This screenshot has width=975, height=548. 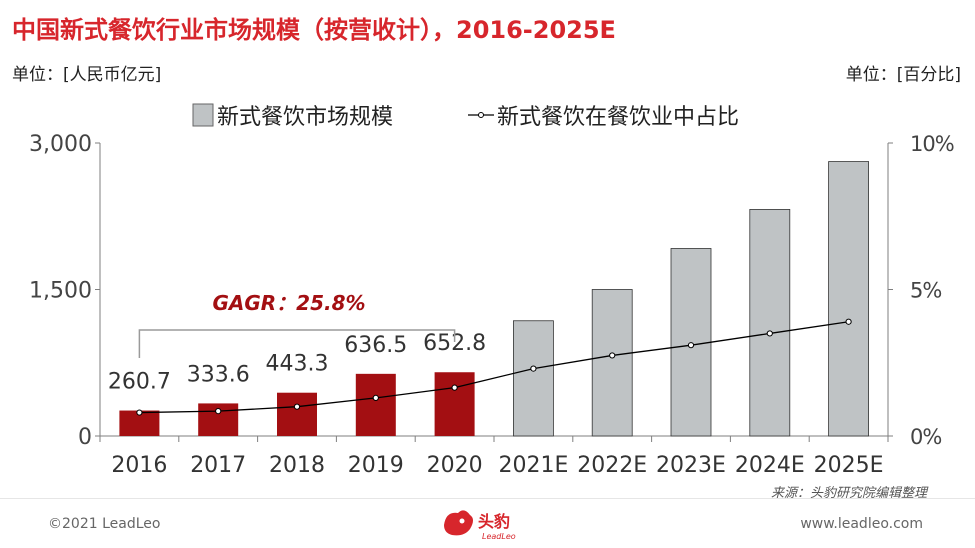 What do you see at coordinates (87, 75) in the screenshot?
I see `left-unit-label: 单位：[人民币亿元]` at bounding box center [87, 75].